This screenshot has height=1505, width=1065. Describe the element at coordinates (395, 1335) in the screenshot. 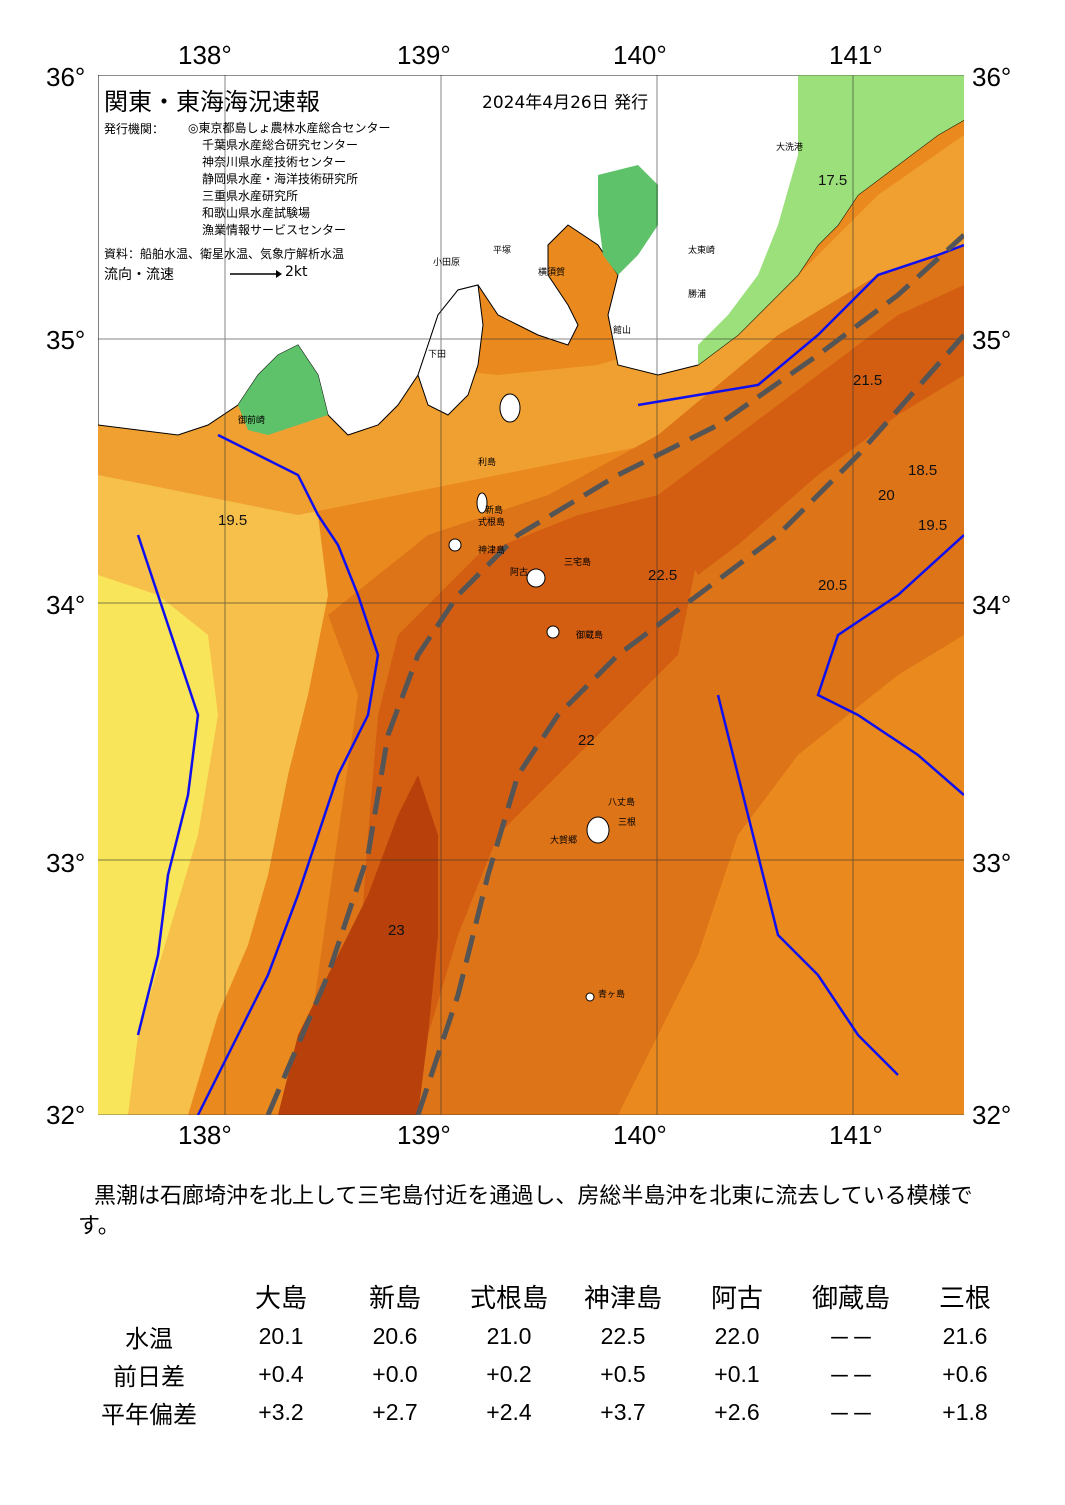

I see `table-cell: 20.6` at that location.